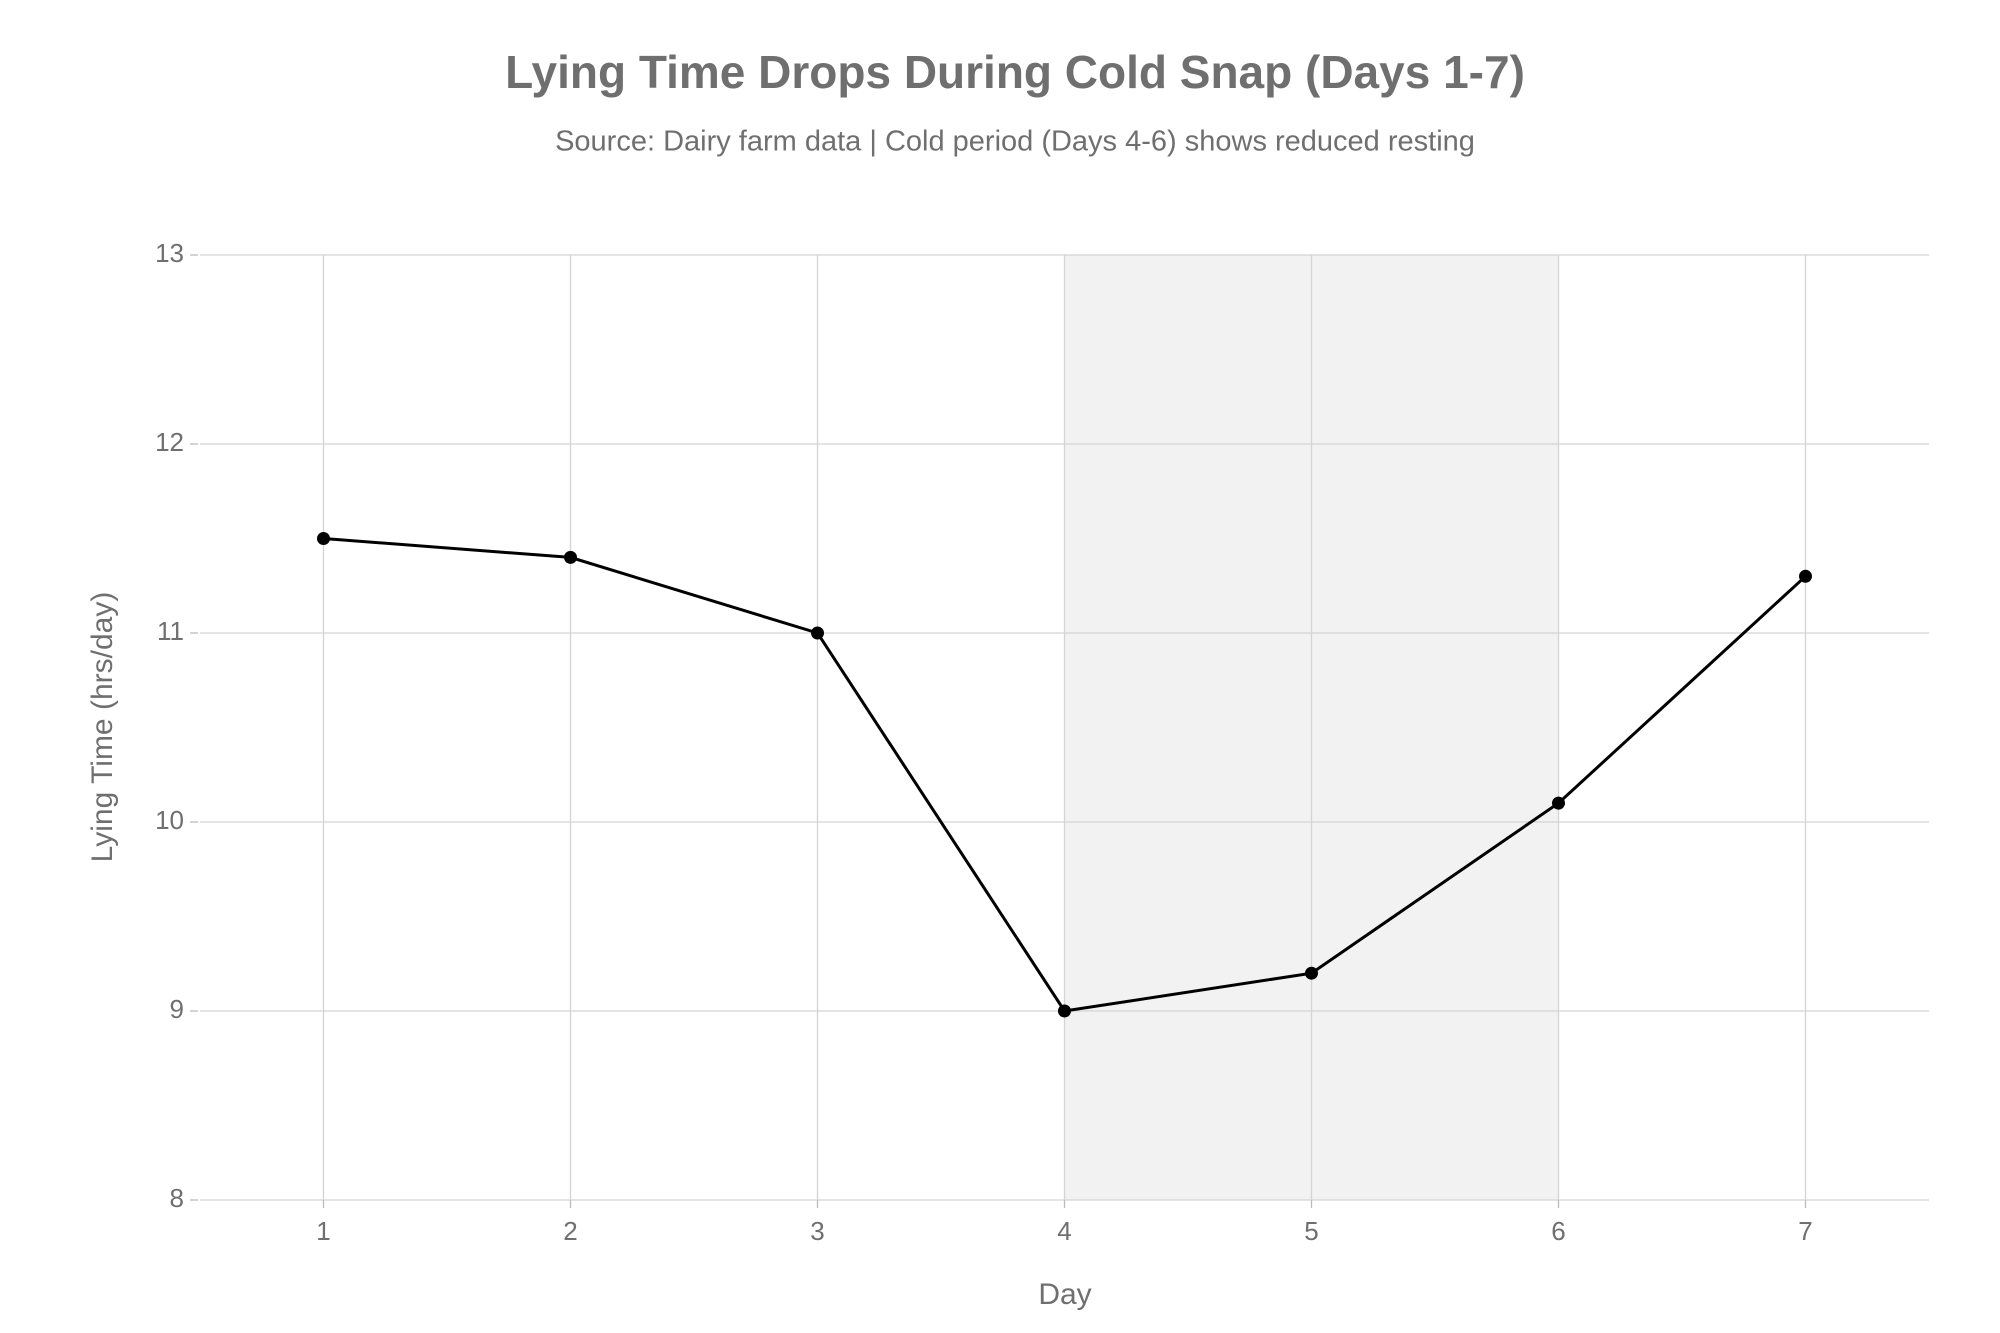 The height and width of the screenshot is (1333, 2000). I want to click on x-tick-label: 2, so click(570, 1231).